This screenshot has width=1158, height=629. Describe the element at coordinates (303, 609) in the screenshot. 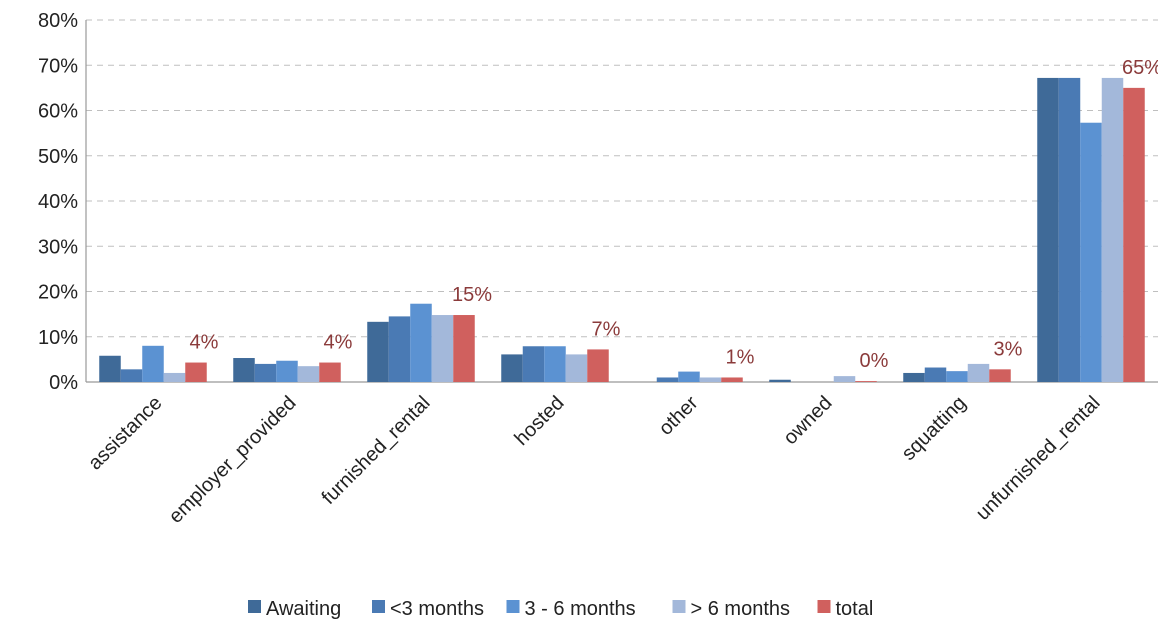

I see `legend-label: Awaiting` at that location.